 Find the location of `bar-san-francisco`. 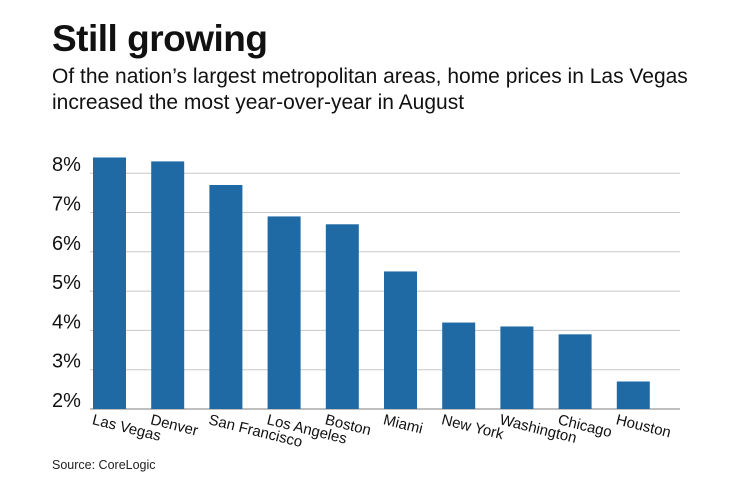

bar-san-francisco is located at coordinates (226, 296).